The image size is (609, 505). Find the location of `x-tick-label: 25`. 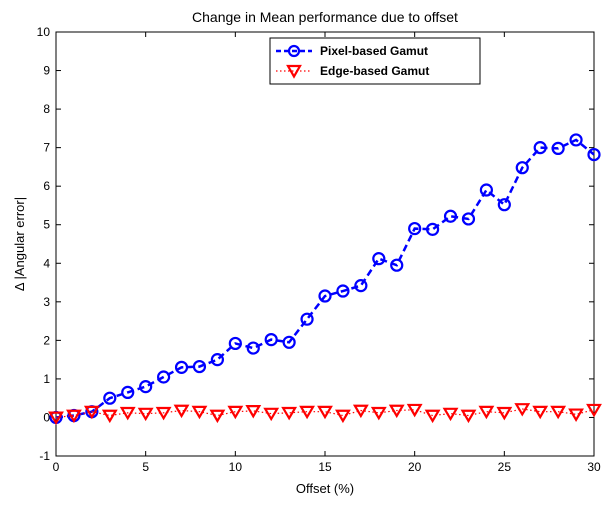

x-tick-label: 25 is located at coordinates (505, 467).